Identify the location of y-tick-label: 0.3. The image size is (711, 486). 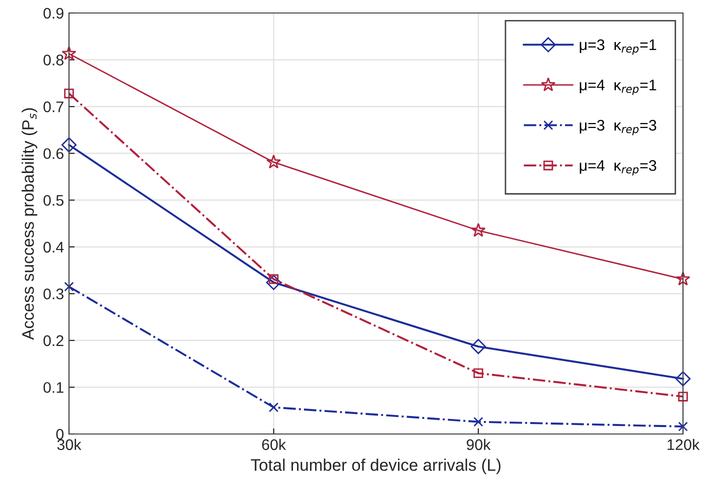
(54, 294).